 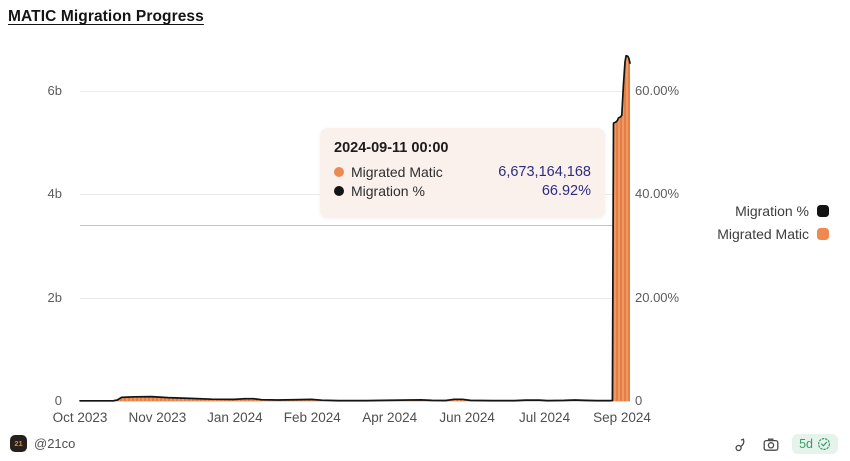 What do you see at coordinates (657, 297) in the screenshot?
I see `right-axis-tick: 20.00%` at bounding box center [657, 297].